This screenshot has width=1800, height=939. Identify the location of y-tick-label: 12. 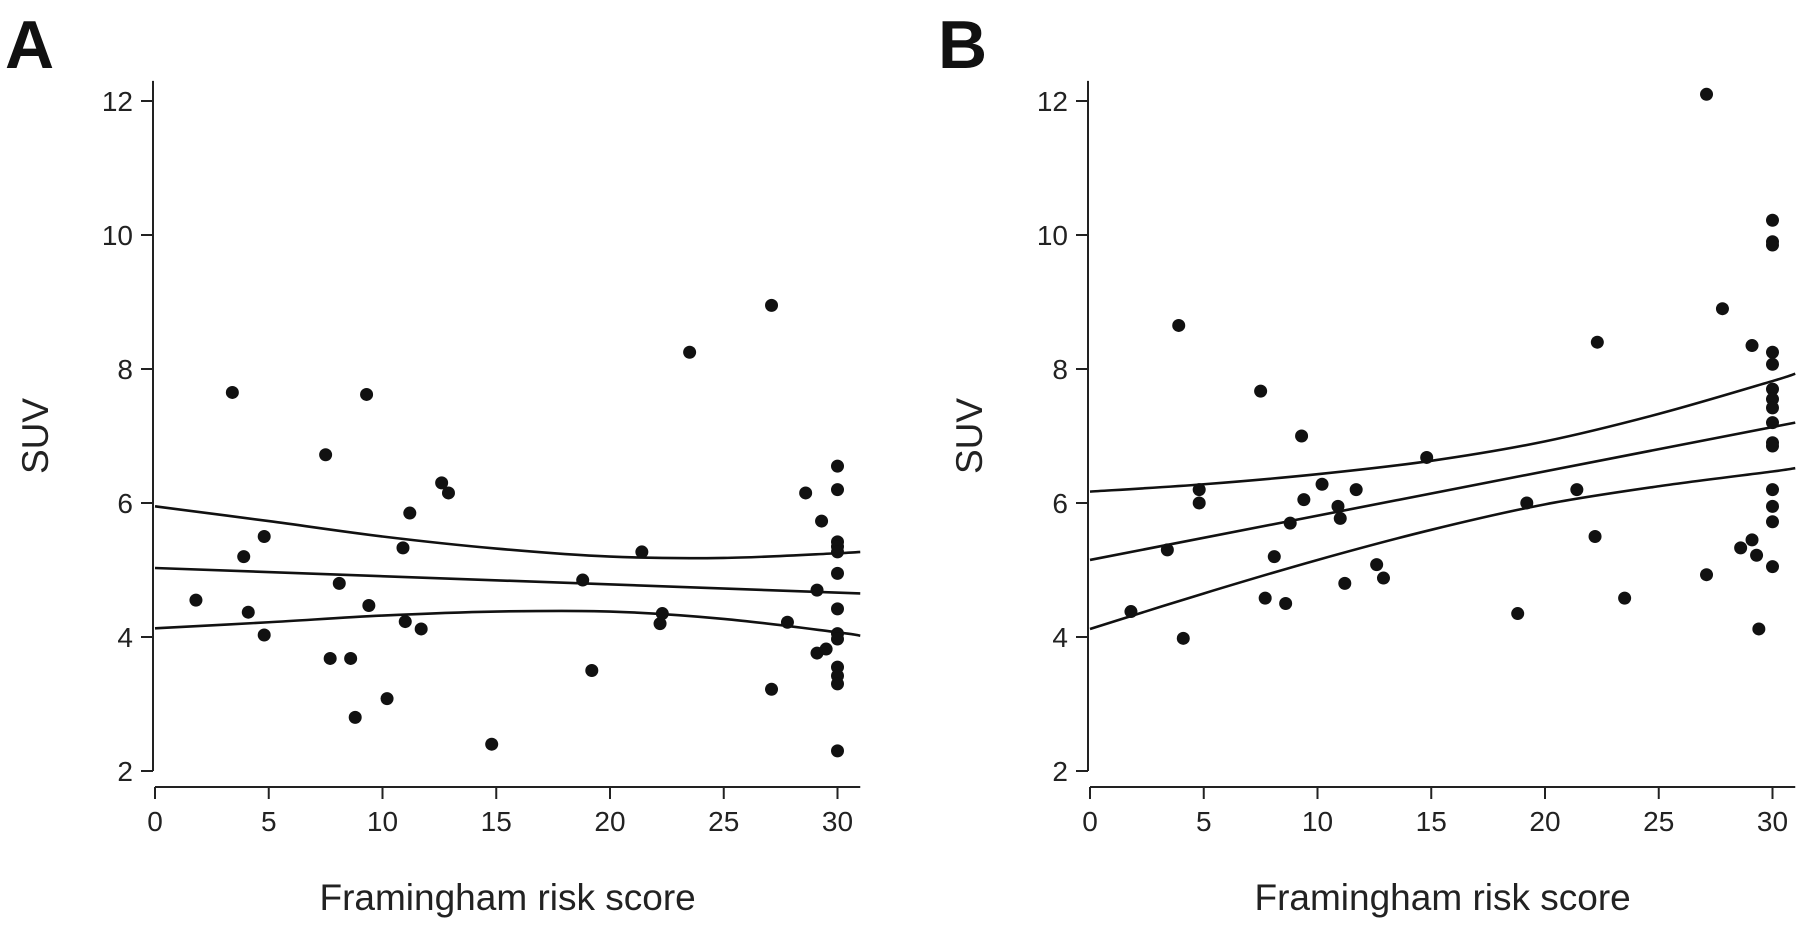
(1052, 101).